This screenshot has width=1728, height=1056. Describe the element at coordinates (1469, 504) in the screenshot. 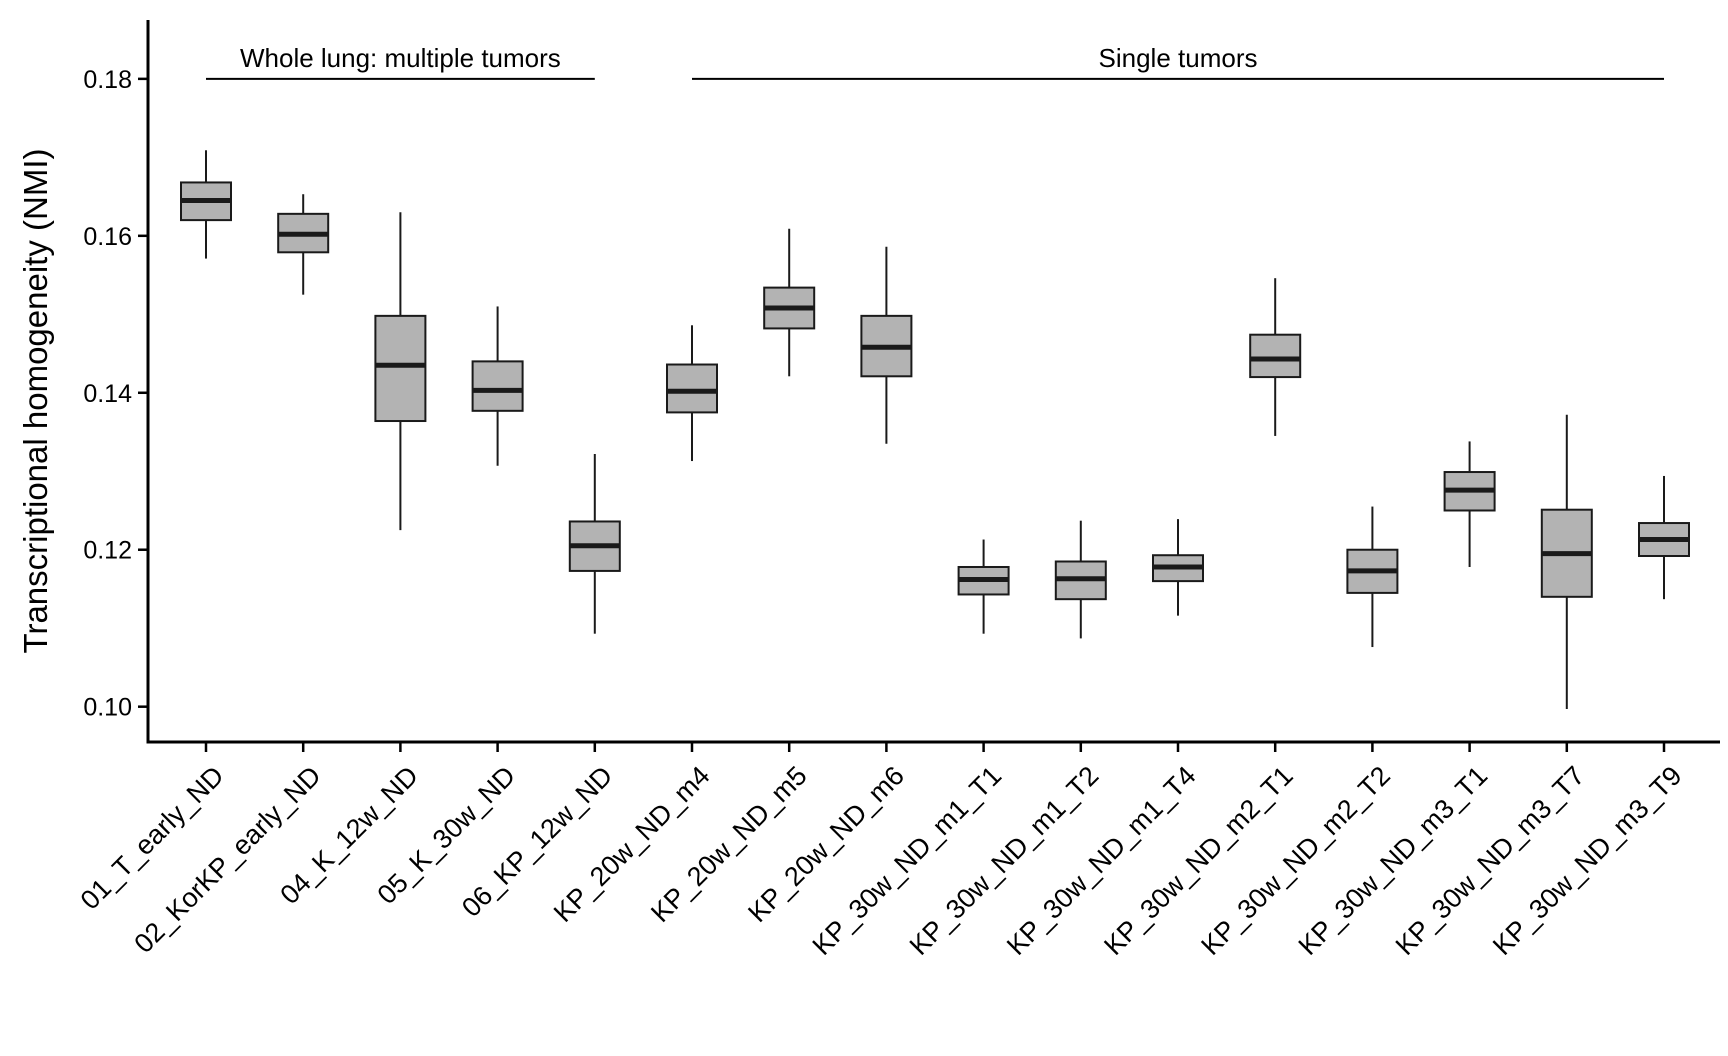

I see `box-KP_30w_ND_m3_T1` at that location.